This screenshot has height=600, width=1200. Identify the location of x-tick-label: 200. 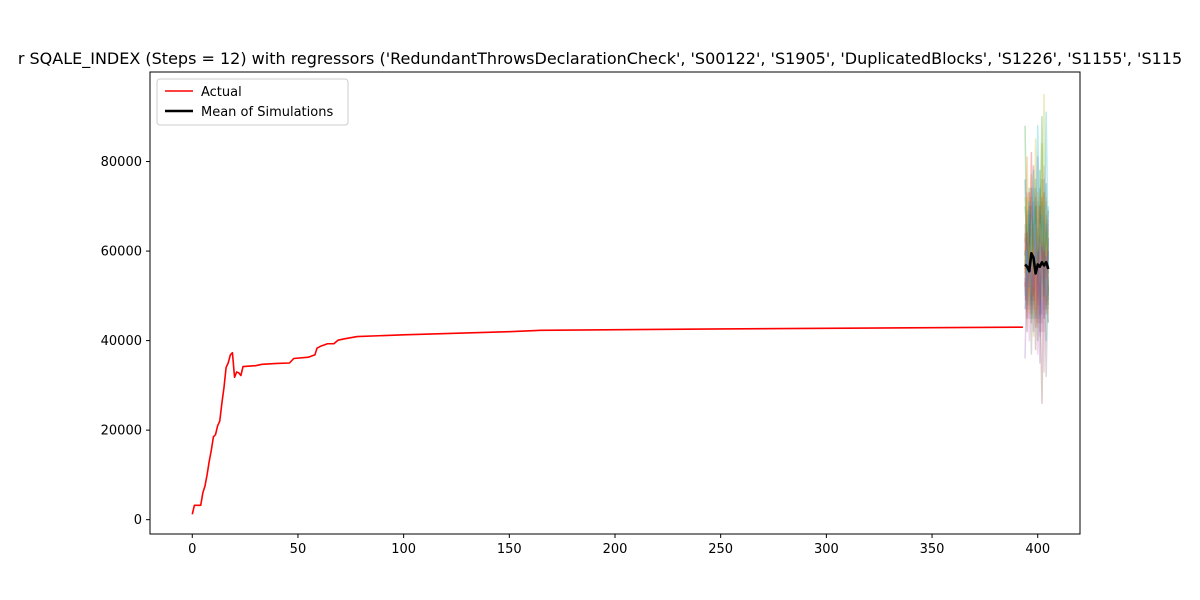
(615, 549).